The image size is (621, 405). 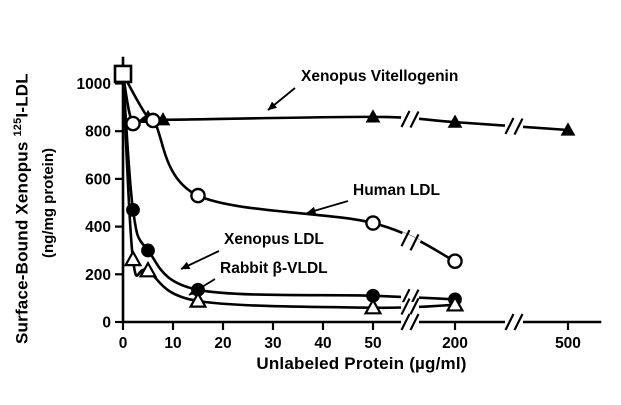 What do you see at coordinates (379, 76) in the screenshot?
I see `annotation-label-xenopus-vitellogenin: Xenopus Vitellogenin` at bounding box center [379, 76].